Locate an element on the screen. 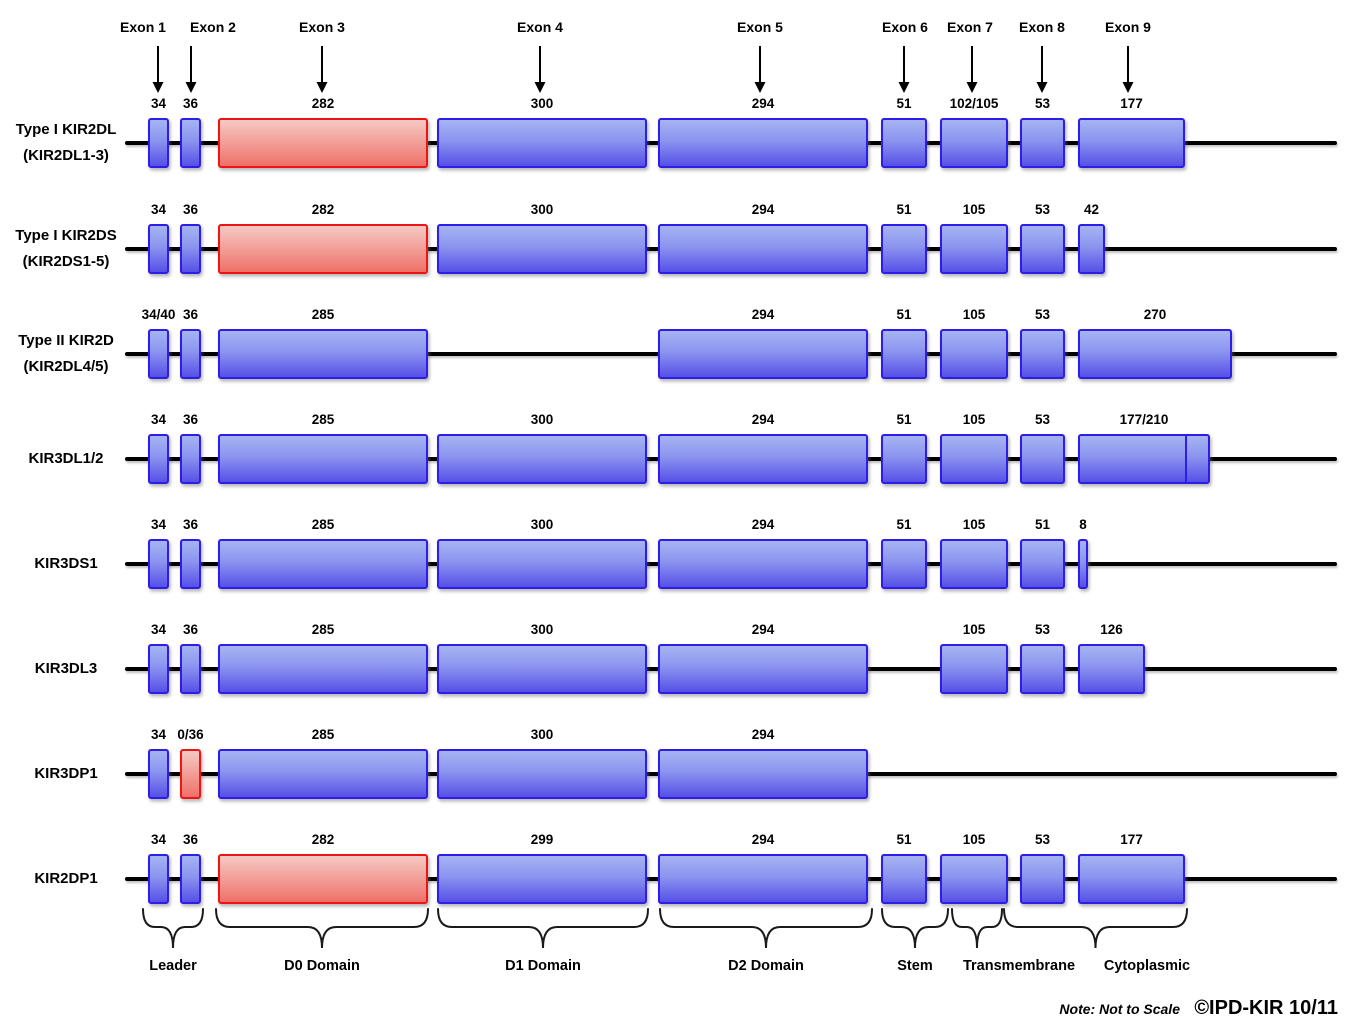  exon-size-label: 299 is located at coordinates (542, 839).